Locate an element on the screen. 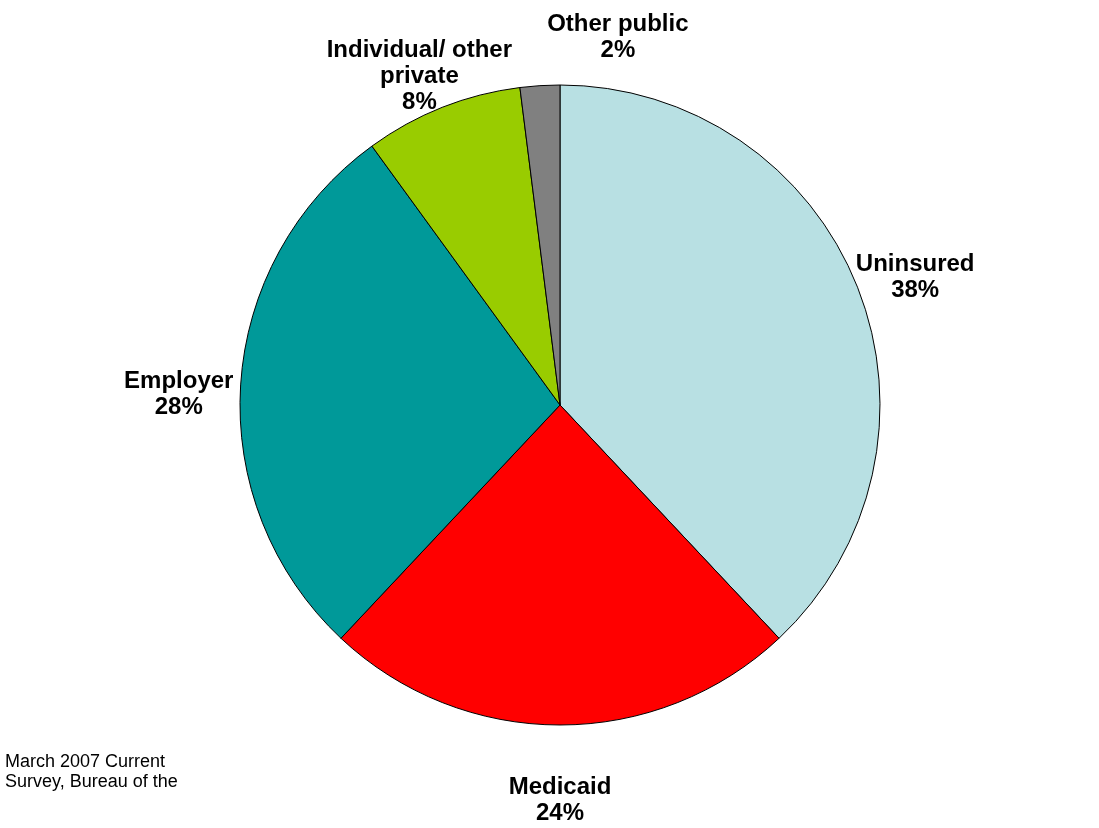  data-label: 8% is located at coordinates (419, 100).